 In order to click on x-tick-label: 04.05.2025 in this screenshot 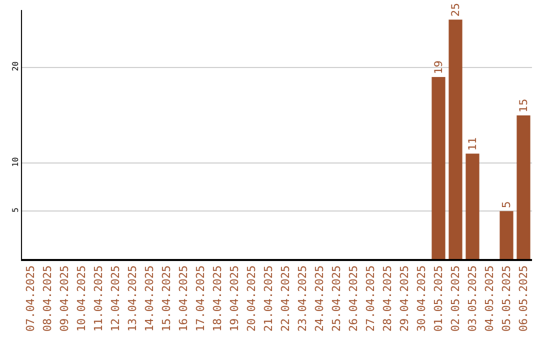, I will do `click(489, 298)`.